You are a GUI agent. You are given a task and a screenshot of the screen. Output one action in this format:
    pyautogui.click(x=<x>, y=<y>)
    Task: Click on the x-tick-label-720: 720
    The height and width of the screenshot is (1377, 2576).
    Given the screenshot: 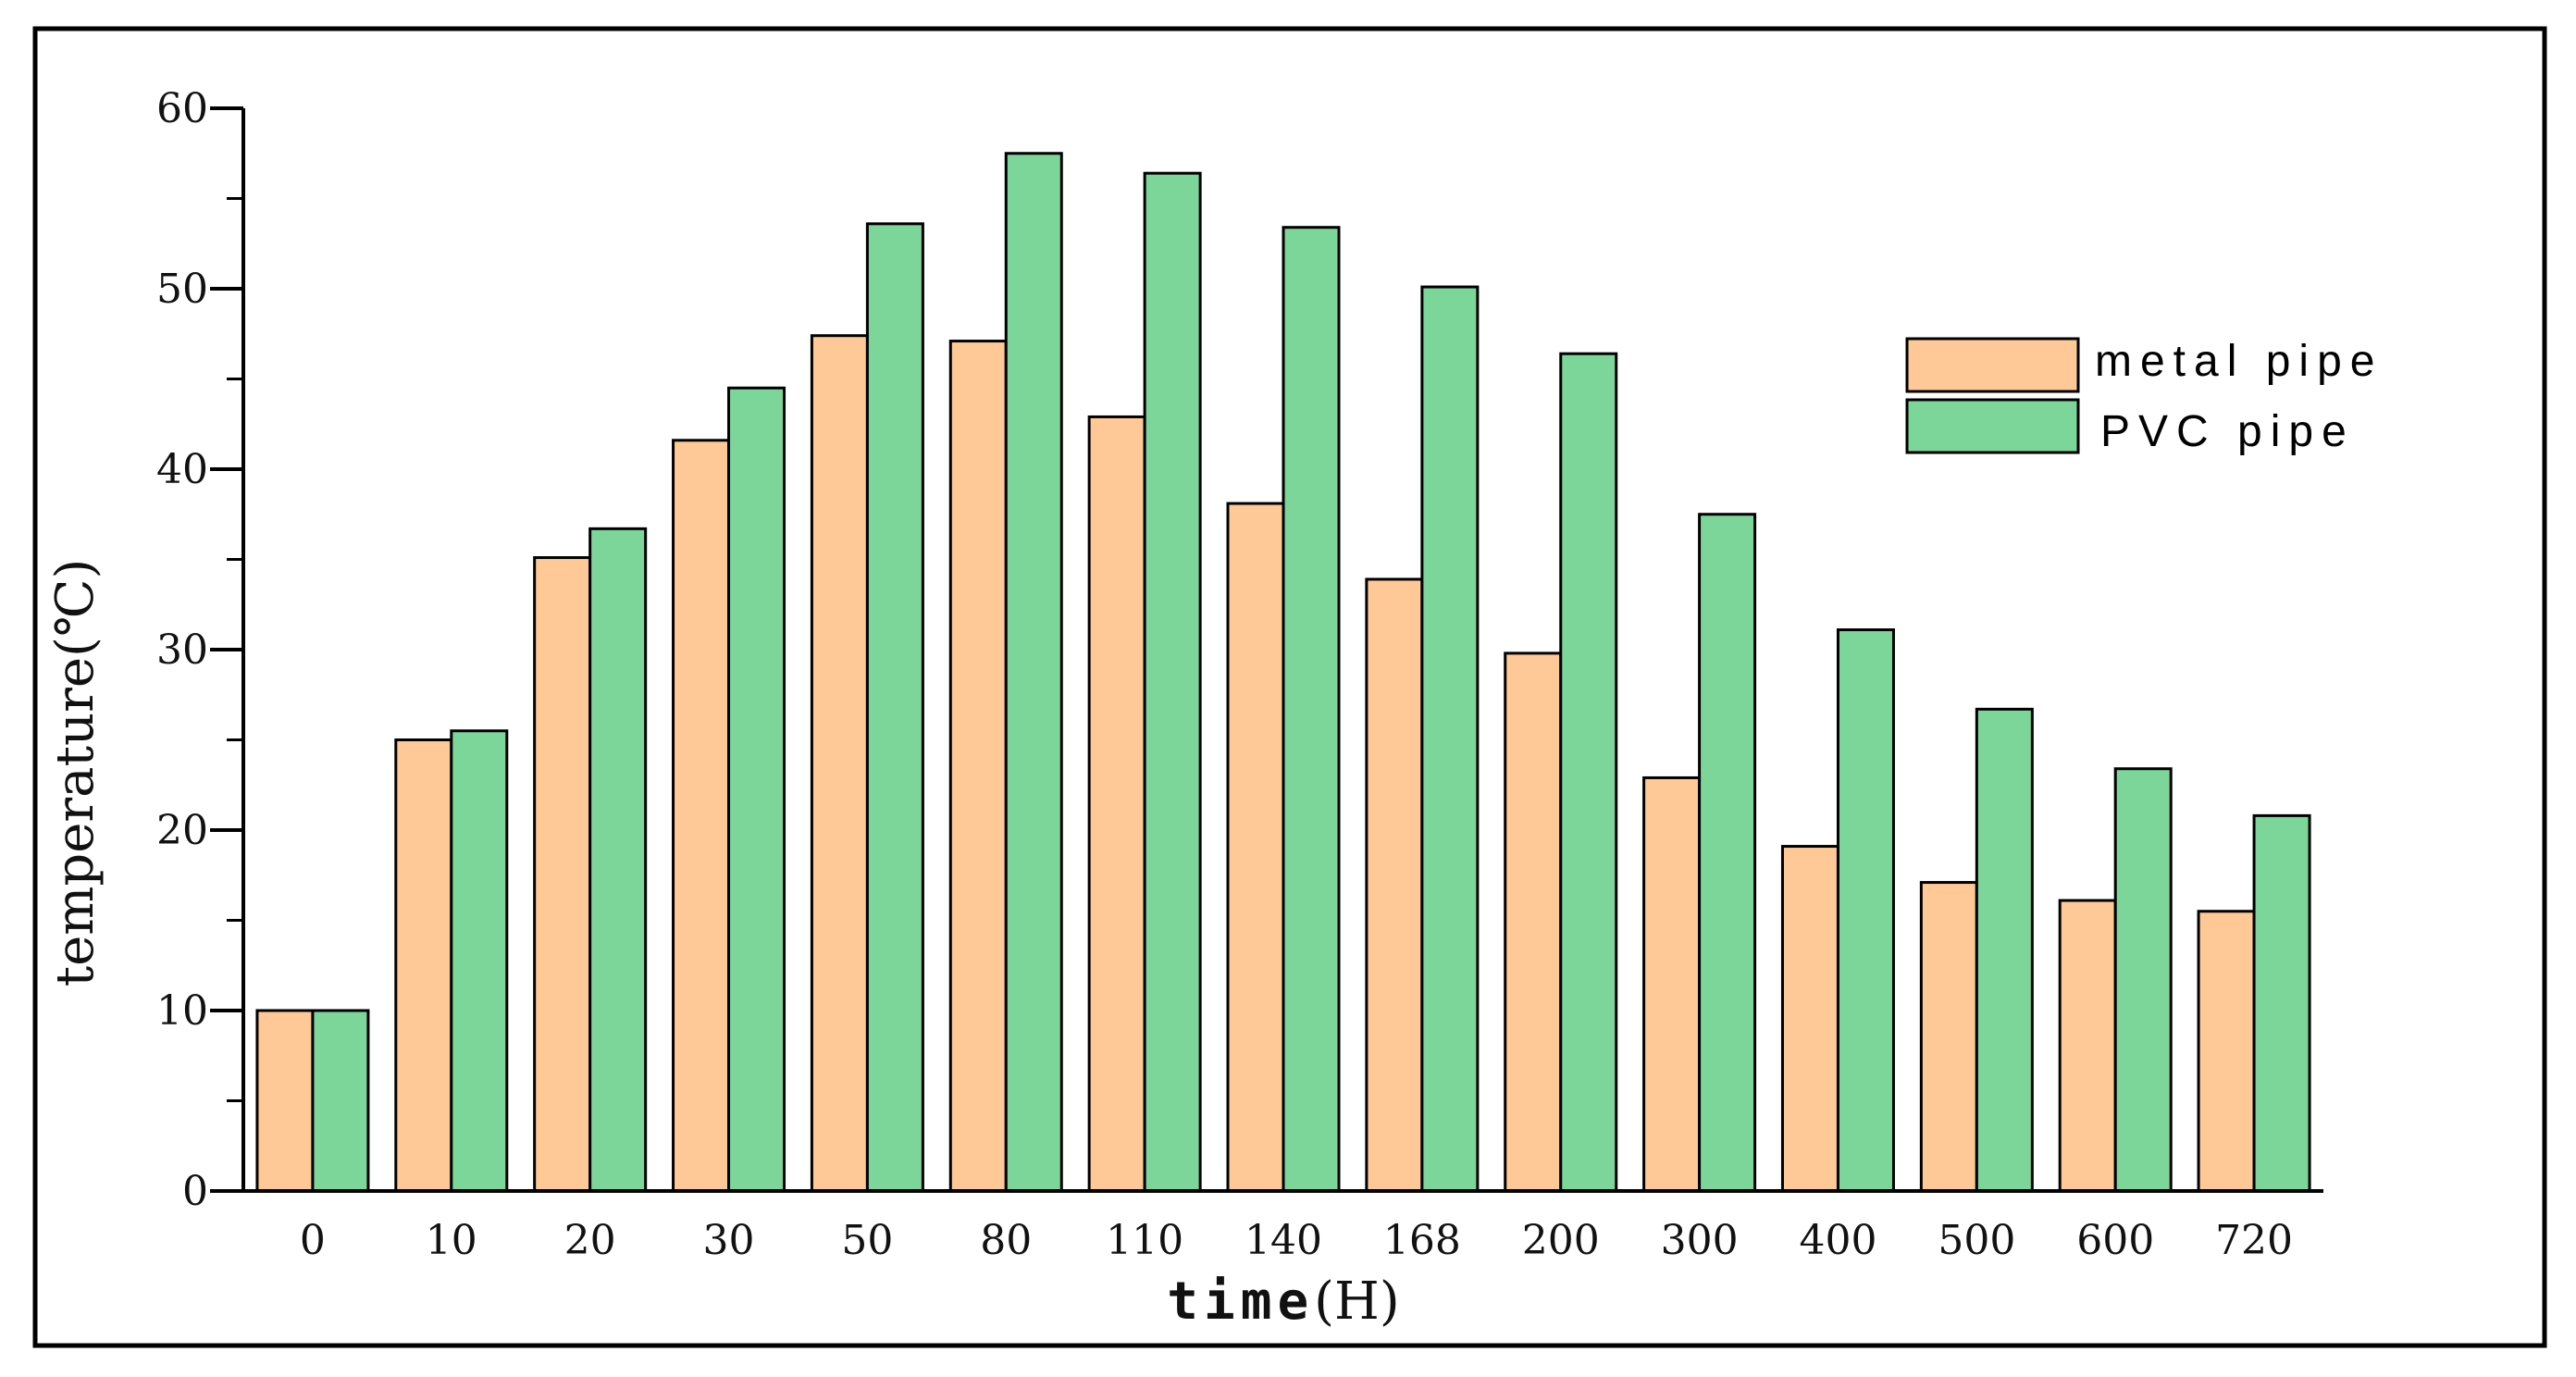 What is the action you would take?
    pyautogui.click(x=2254, y=1241)
    